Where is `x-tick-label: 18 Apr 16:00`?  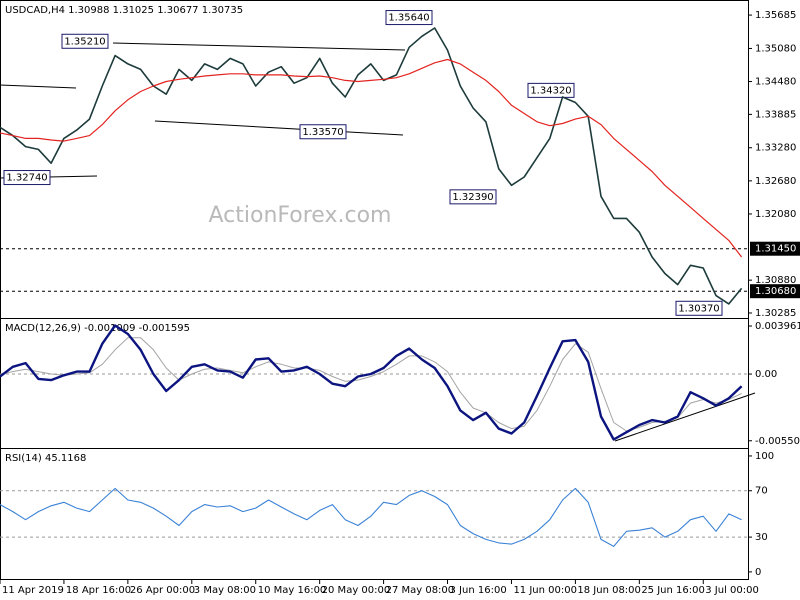
x-tick-label: 18 Apr 16:00 is located at coordinates (98, 590).